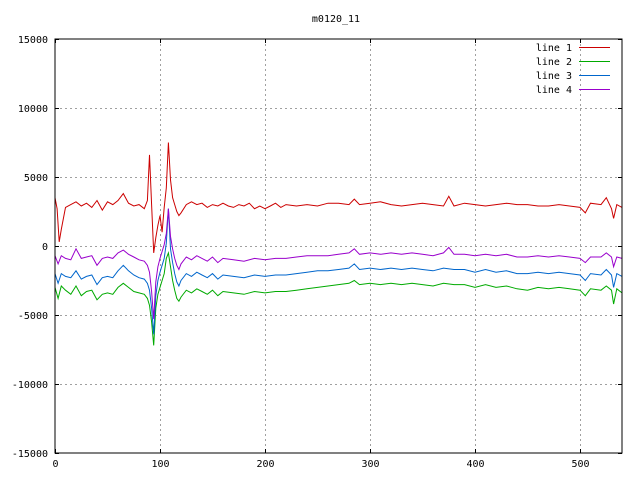 The image size is (640, 480). I want to click on legend-label: line 3, so click(554, 76).